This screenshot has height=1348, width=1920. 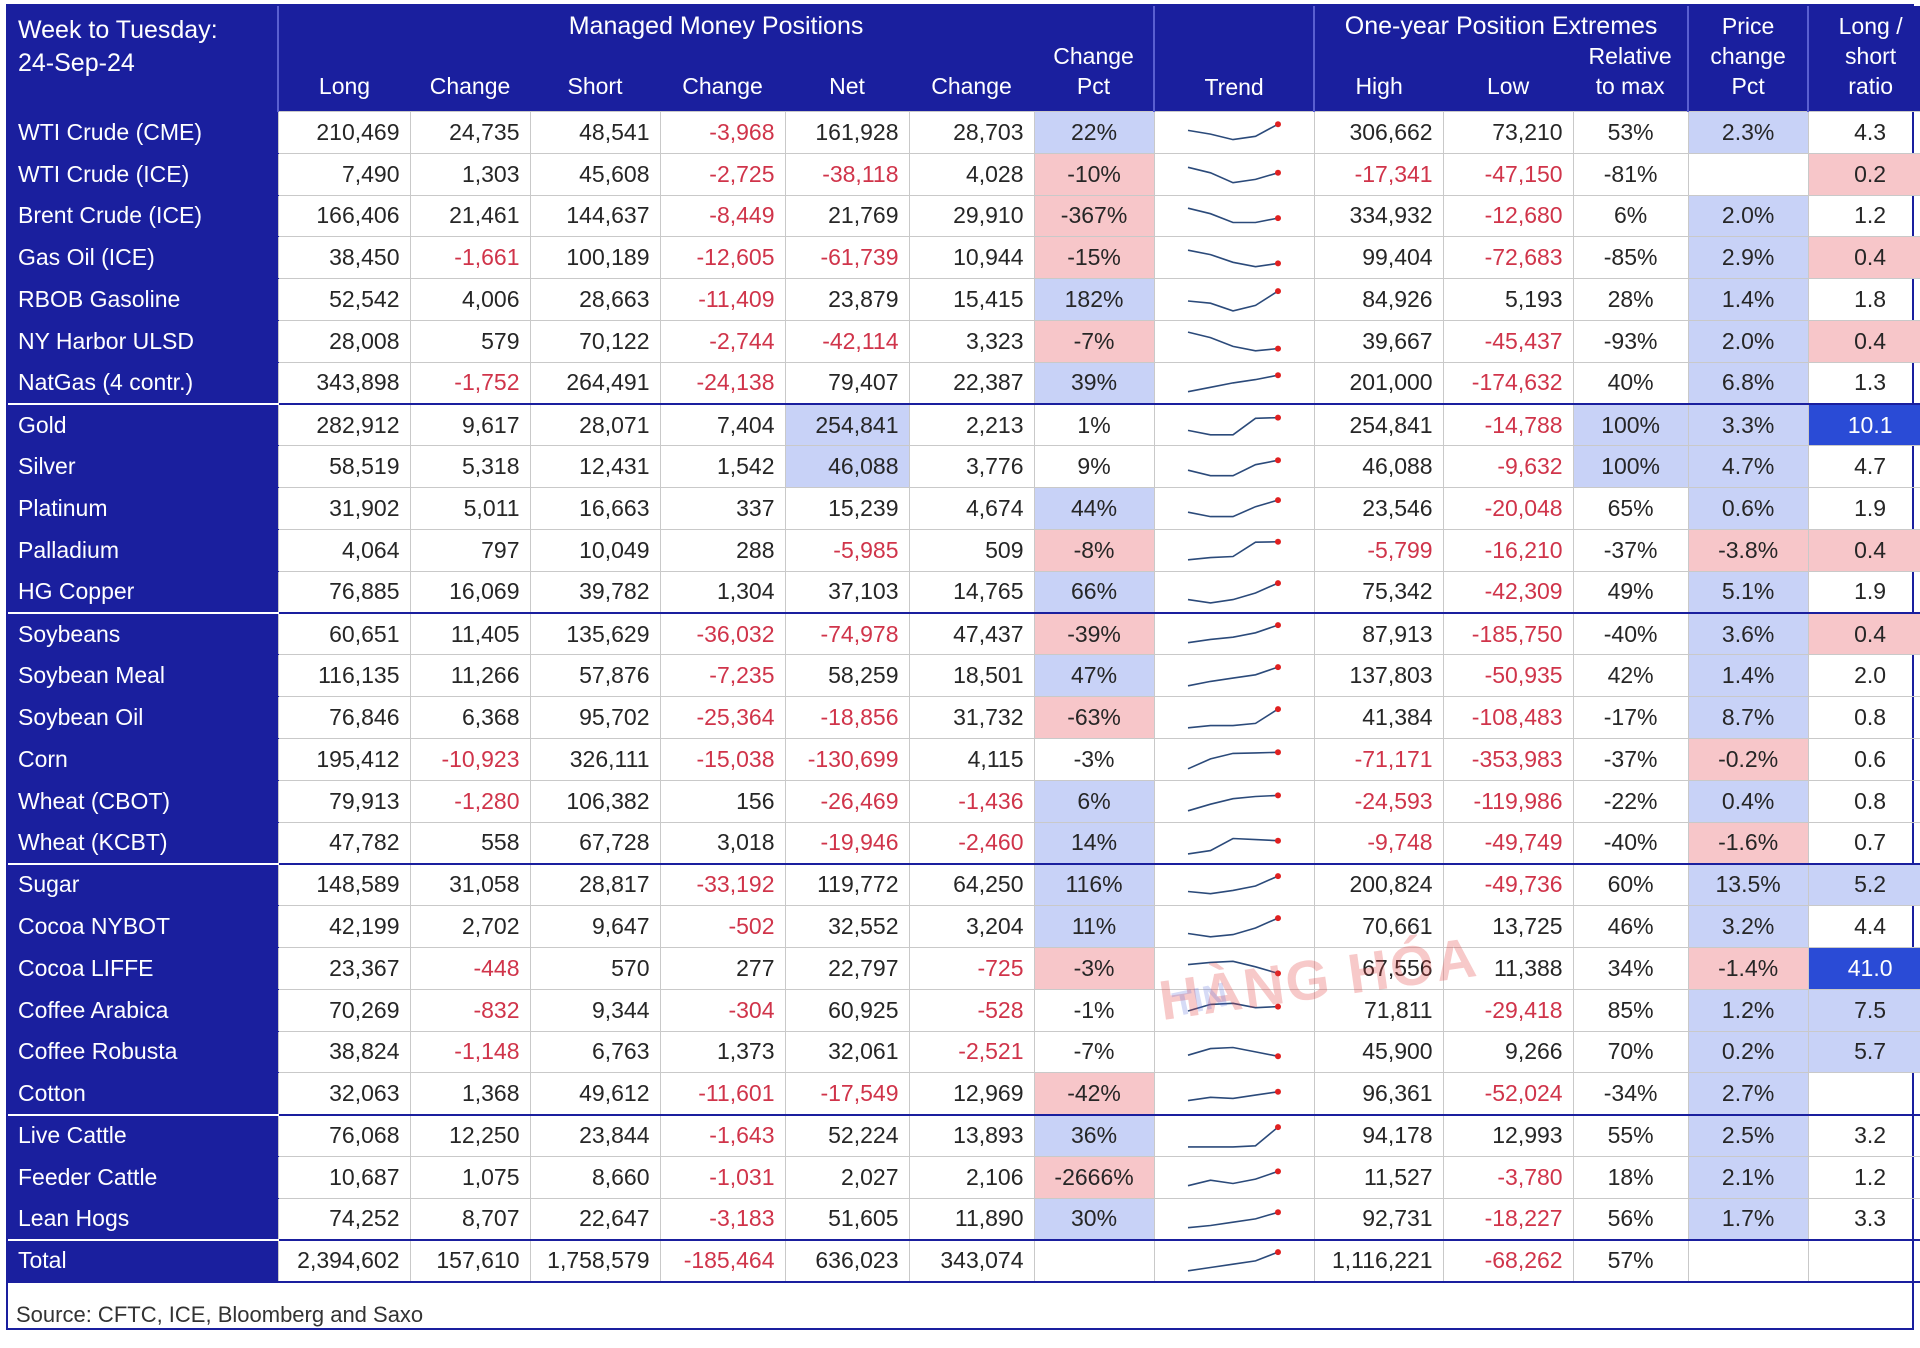 What do you see at coordinates (1508, 1135) in the screenshot?
I see `low-cell: 12,993` at bounding box center [1508, 1135].